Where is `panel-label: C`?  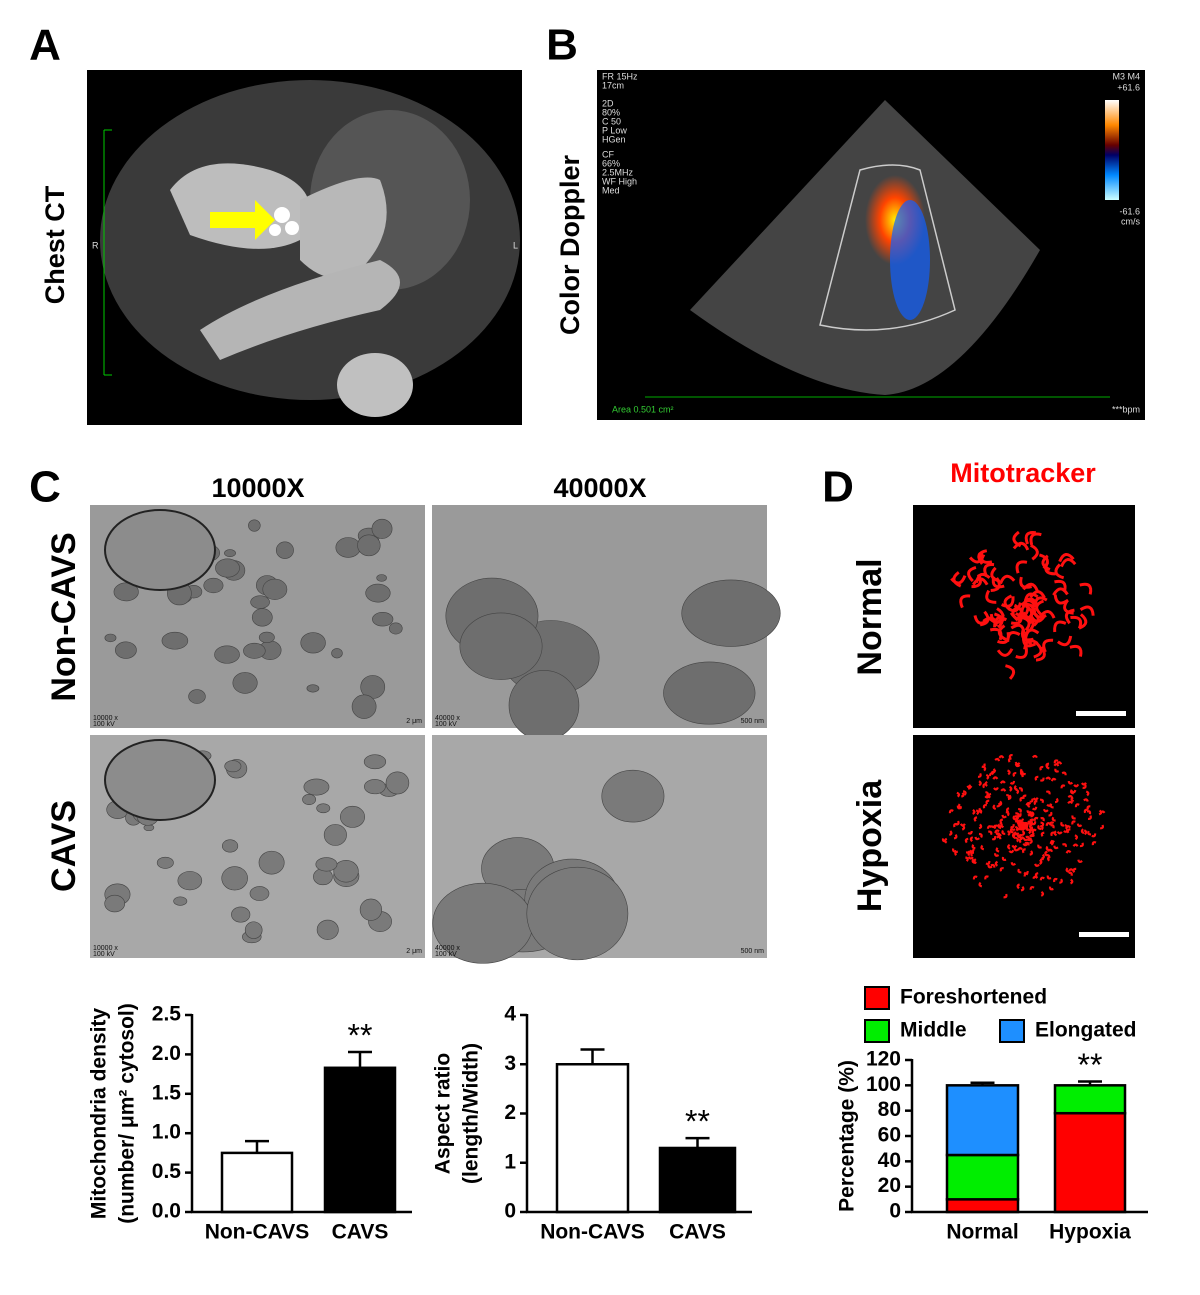
panel-label: C is located at coordinates (45, 487).